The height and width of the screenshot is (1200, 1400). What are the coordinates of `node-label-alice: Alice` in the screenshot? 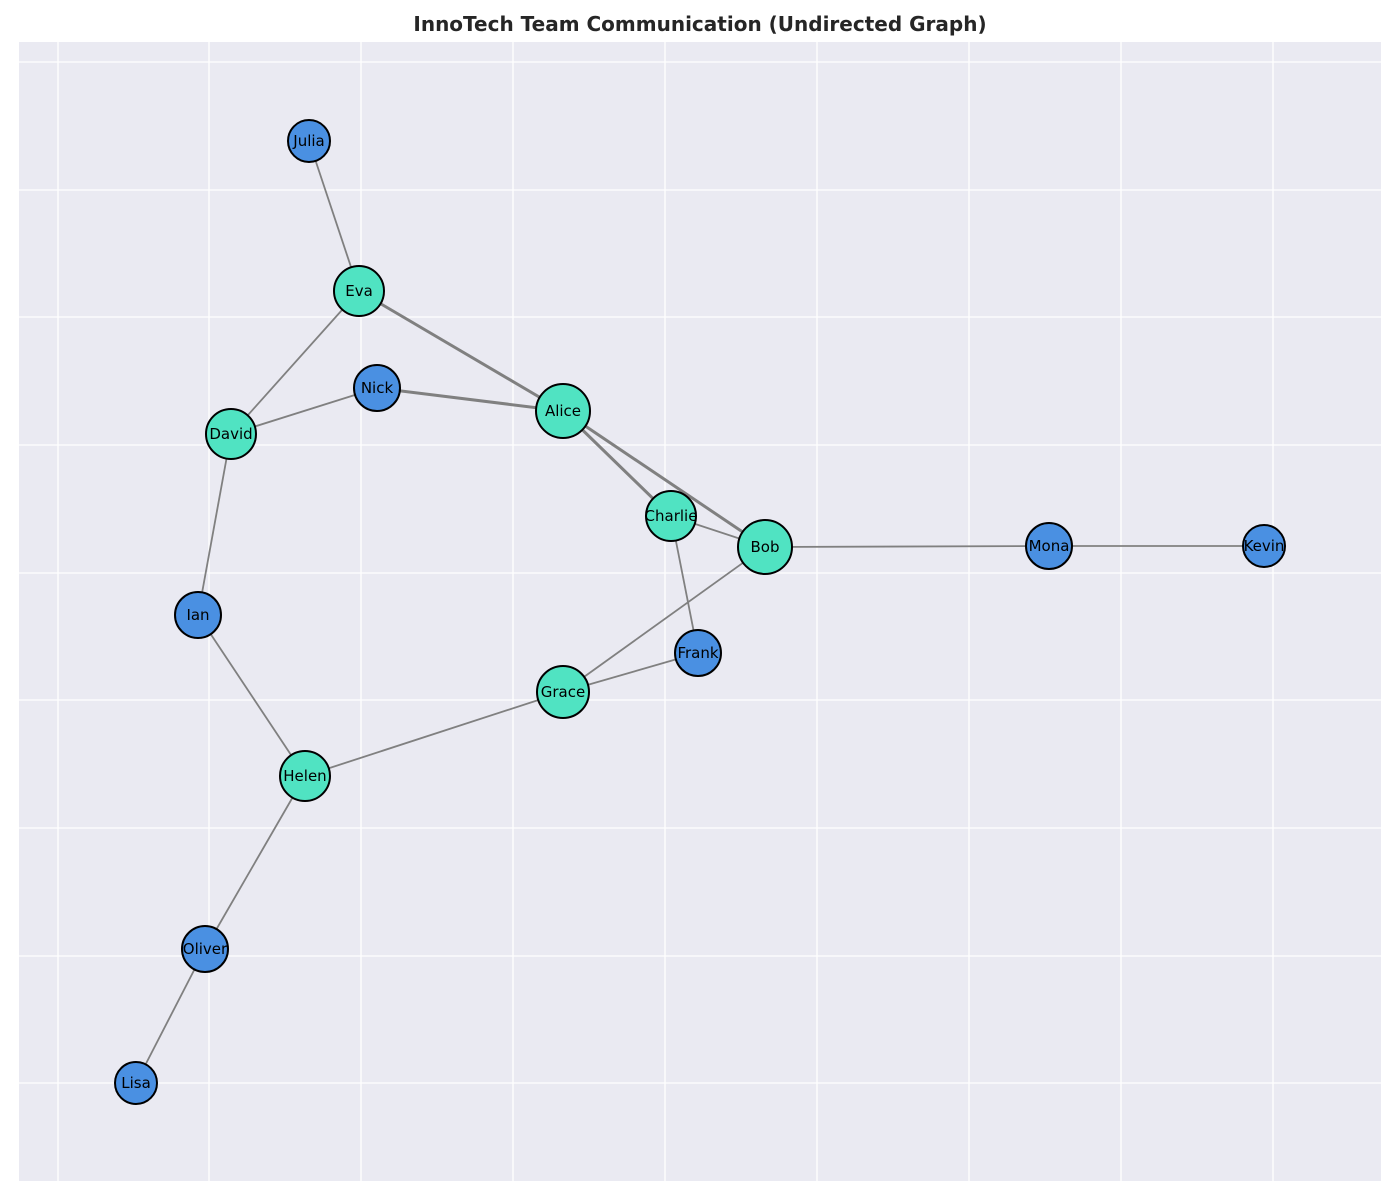 It's located at (563, 411).